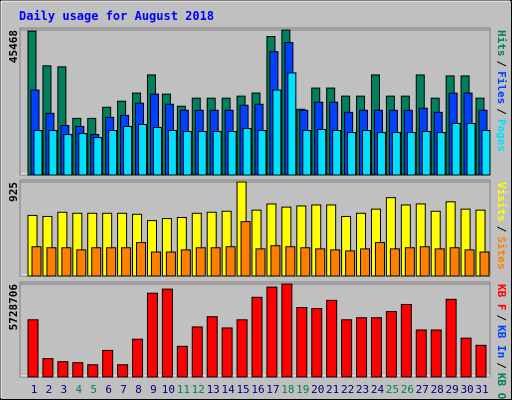 The width and height of the screenshot is (512, 400). I want to click on x-tick-label: 12, so click(198, 389).